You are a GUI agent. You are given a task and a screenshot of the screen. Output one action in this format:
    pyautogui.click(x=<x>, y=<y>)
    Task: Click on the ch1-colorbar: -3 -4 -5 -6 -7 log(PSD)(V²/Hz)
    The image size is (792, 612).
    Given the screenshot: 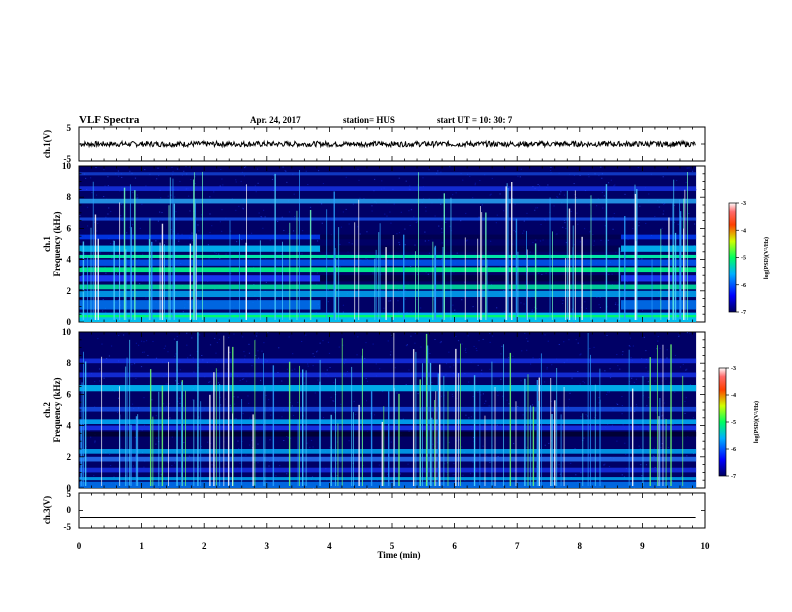 What is the action you would take?
    pyautogui.click(x=749, y=258)
    